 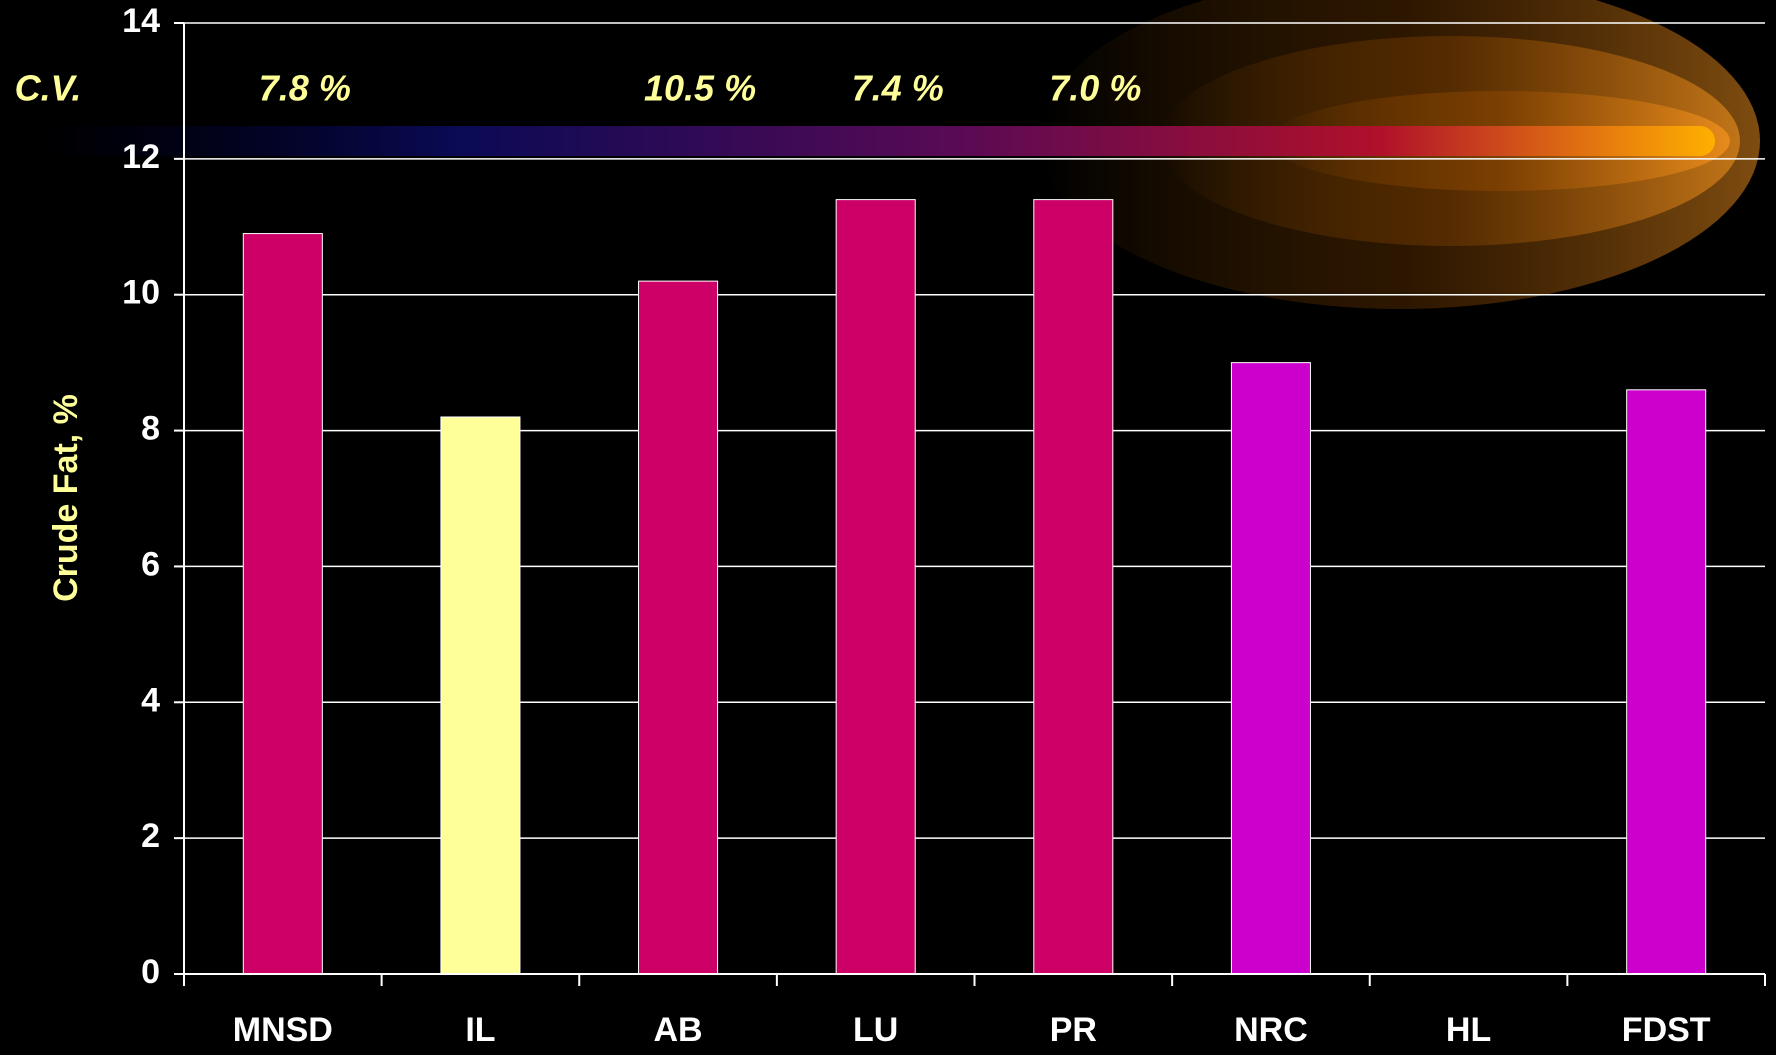 What do you see at coordinates (875, 1030) in the screenshot?
I see `x-tick-label: LU` at bounding box center [875, 1030].